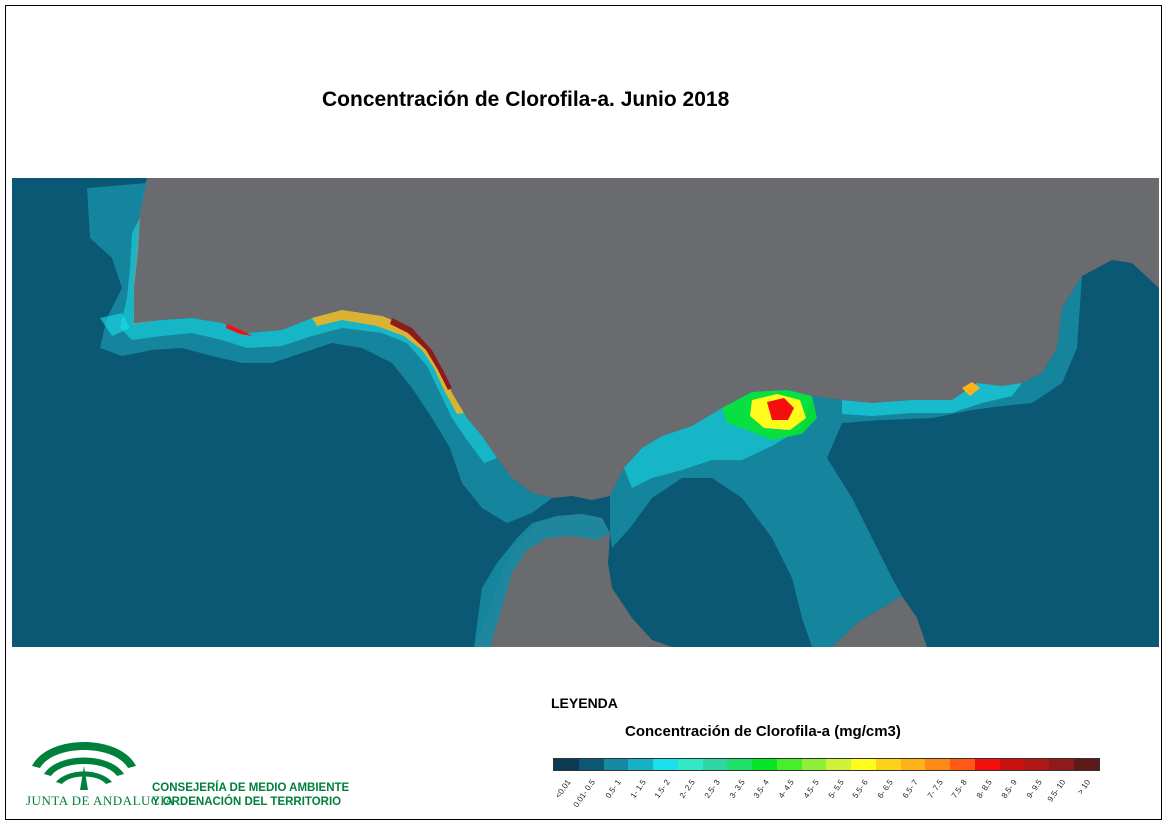  I want to click on legend-tick-label: 0.5- 1, so click(613, 789).